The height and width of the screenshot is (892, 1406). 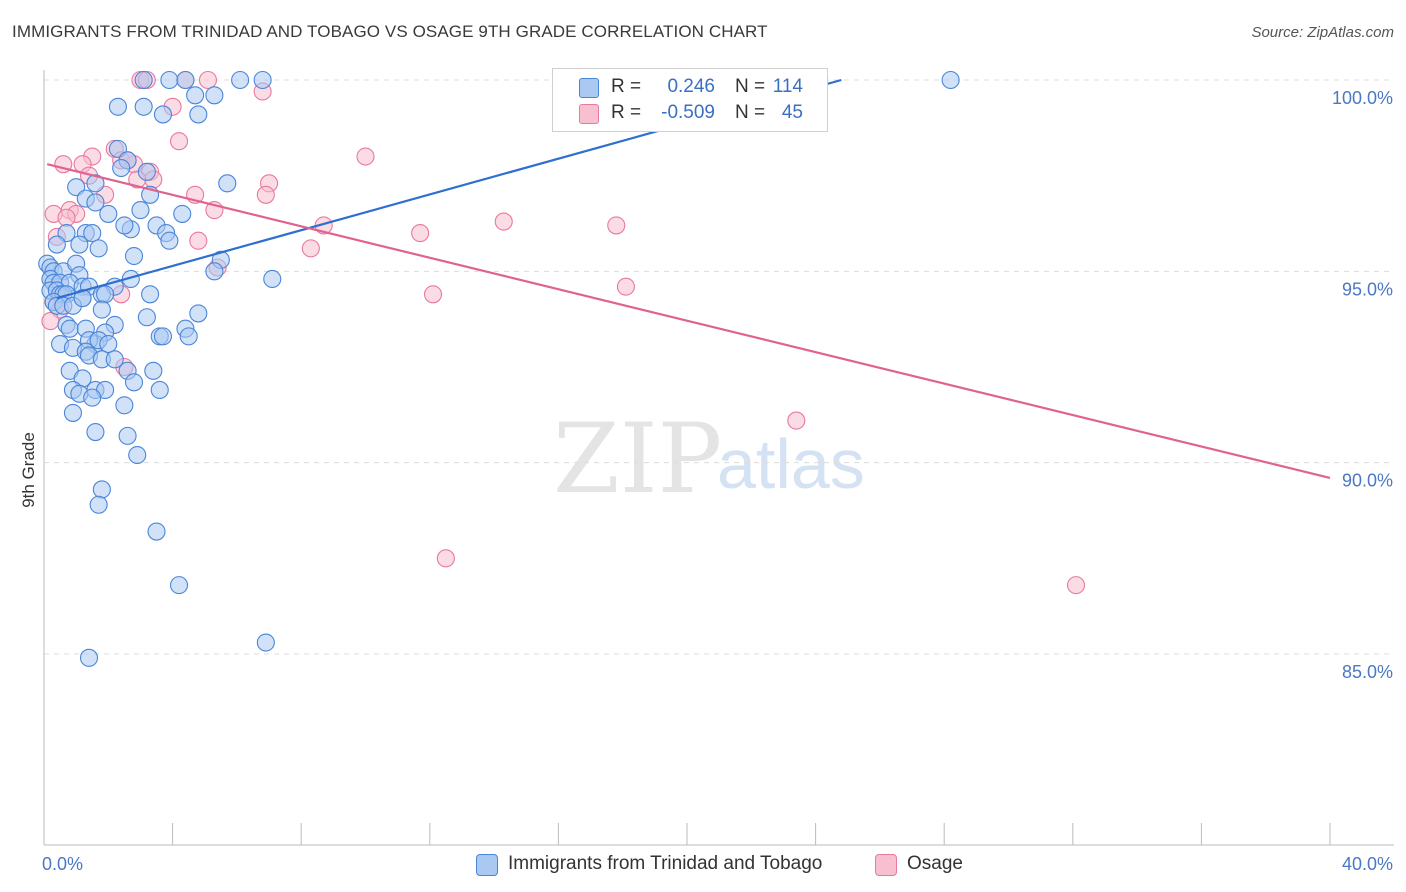 I want to click on legend-row-trinidad: R = 0.246 N = 114, so click(x=690, y=88).